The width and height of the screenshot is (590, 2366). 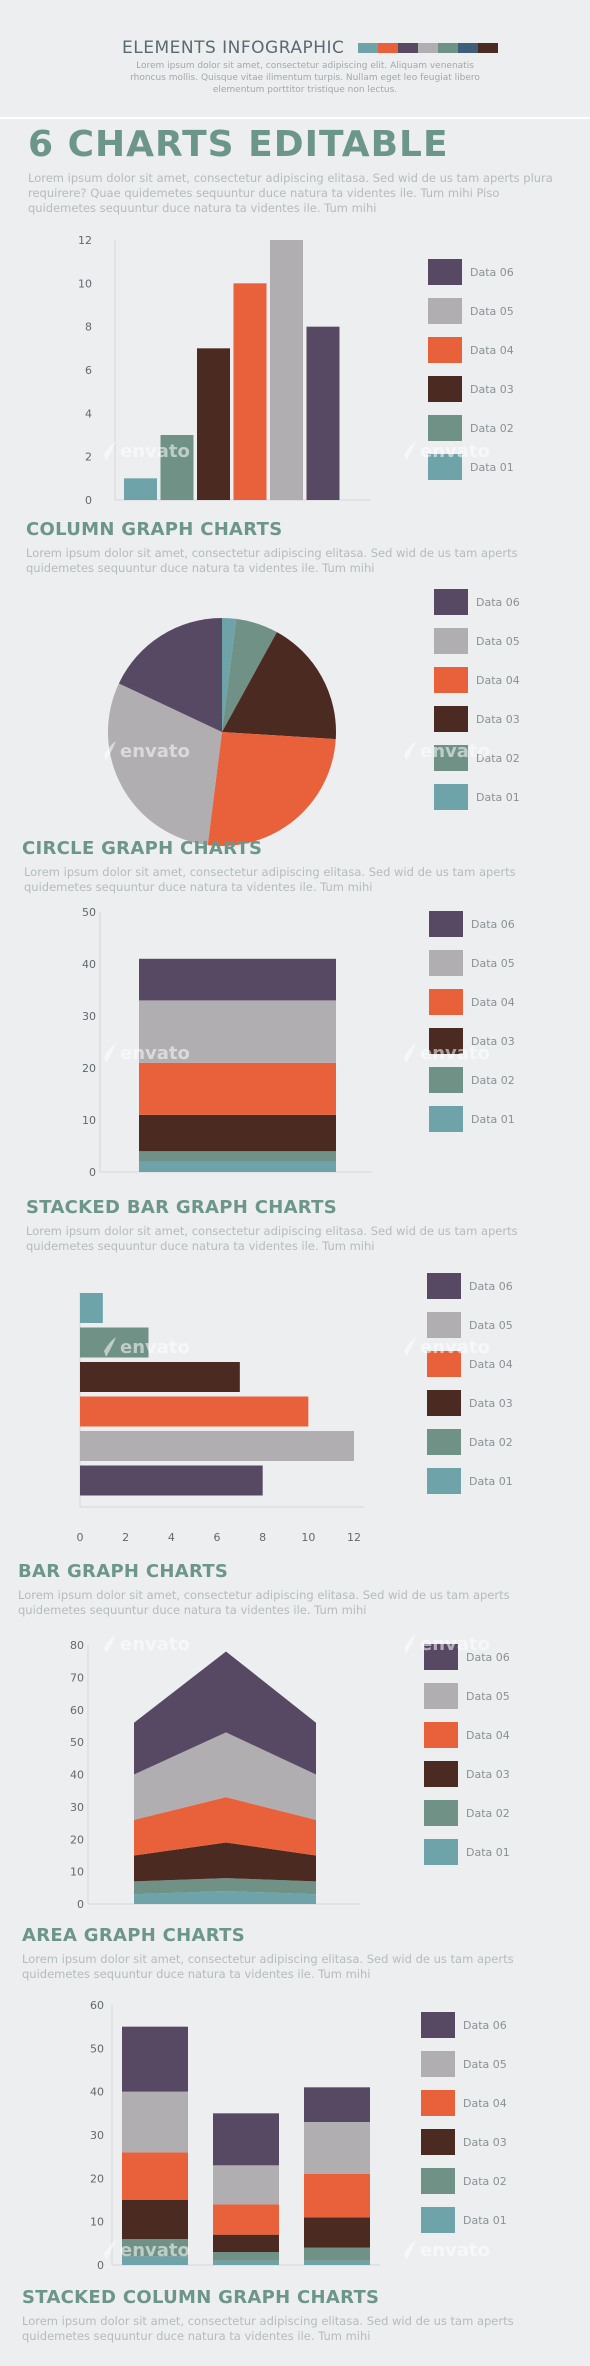 What do you see at coordinates (77, 1677) in the screenshot?
I see `y-tick-label: 70` at bounding box center [77, 1677].